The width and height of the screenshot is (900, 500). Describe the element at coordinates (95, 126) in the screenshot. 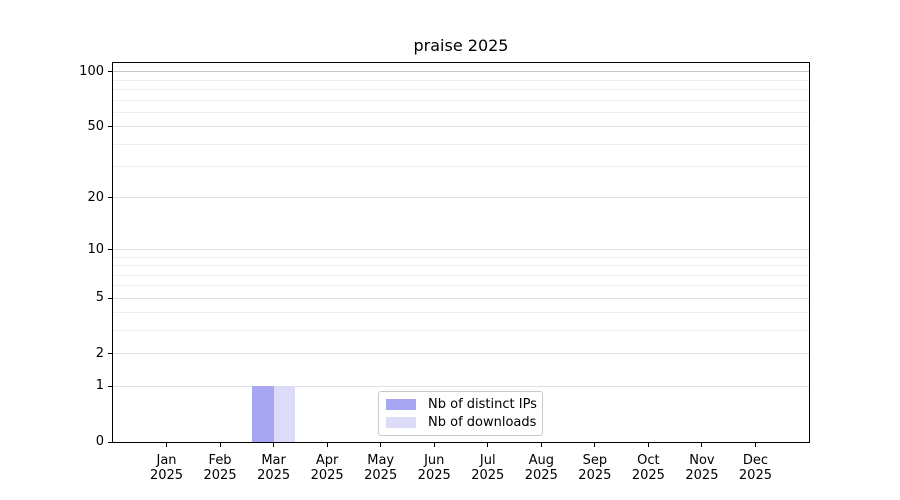

I see `y-axis-tick-label: 50` at that location.